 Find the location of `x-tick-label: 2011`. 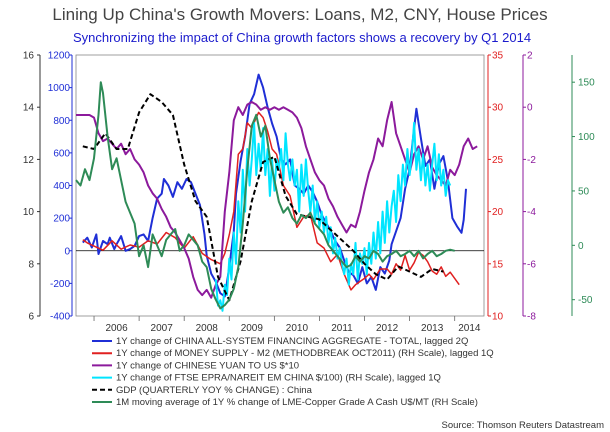

x-tick-label: 2011 is located at coordinates (342, 328).